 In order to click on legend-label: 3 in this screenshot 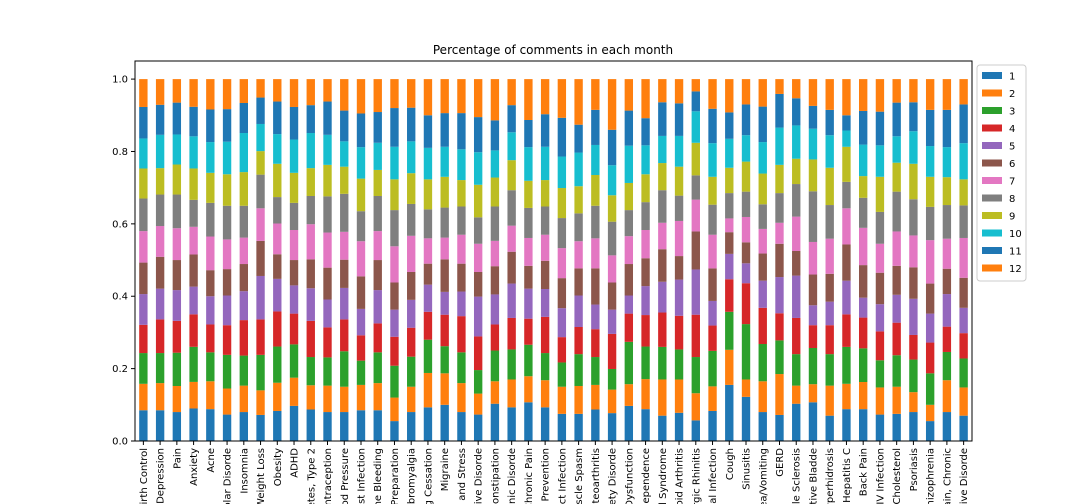, I will do `click(1012, 112)`.